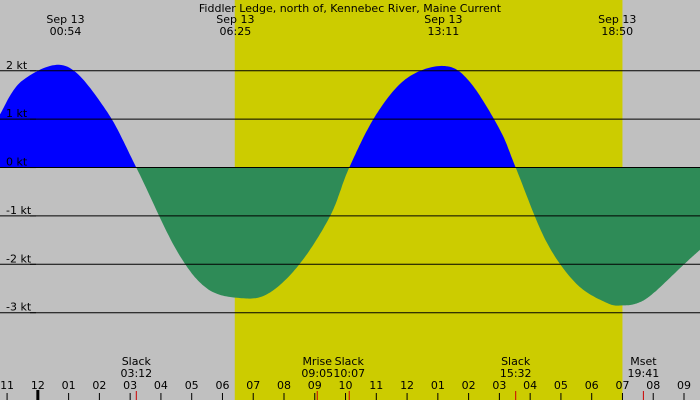 Image resolution: width=700 pixels, height=400 pixels. I want to click on top-time-label: 06:25, so click(236, 31).